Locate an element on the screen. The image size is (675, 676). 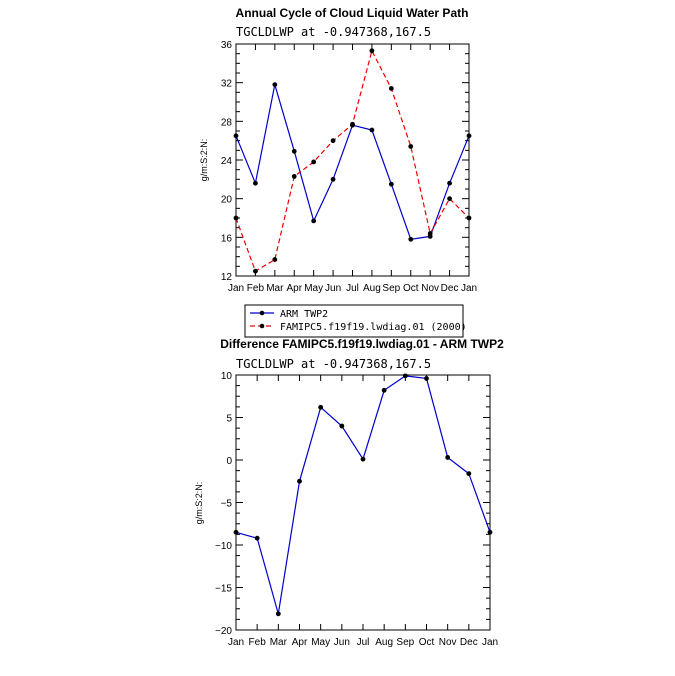
legend-label-model: FAMIPC5.f19f19.lwdiag.01 (2000) is located at coordinates (373, 327).